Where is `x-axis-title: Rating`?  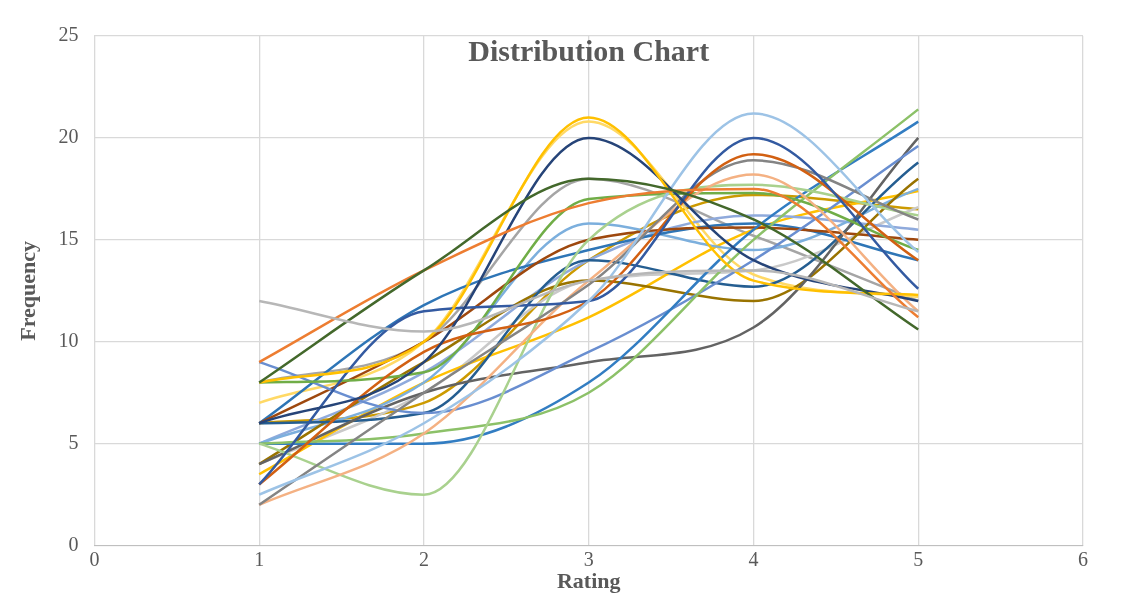 x-axis-title: Rating is located at coordinates (588, 581).